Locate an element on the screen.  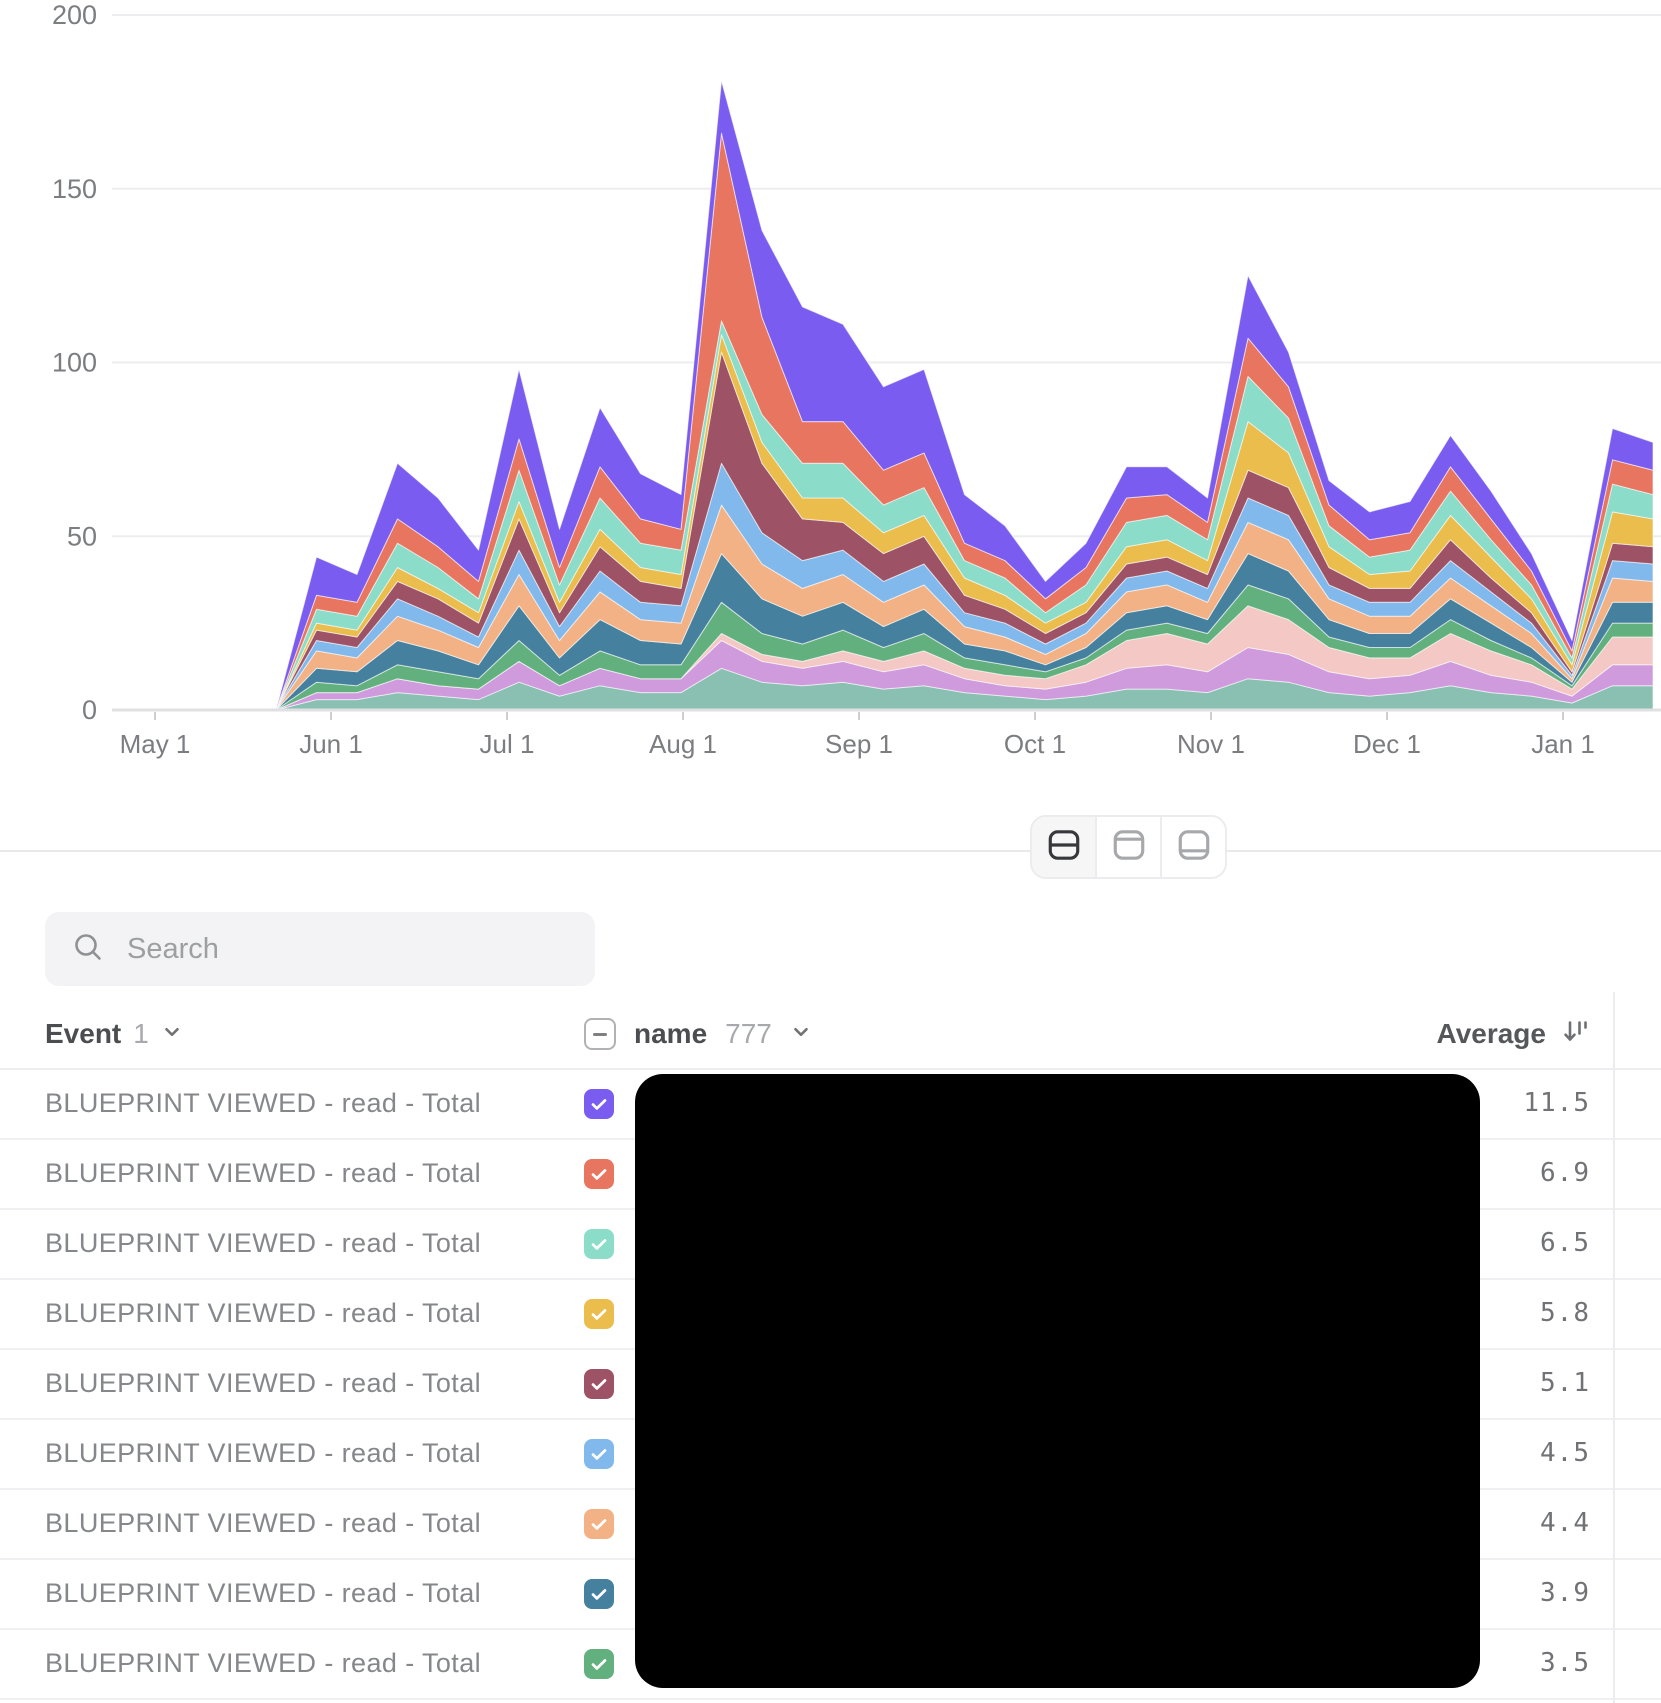
x-axis-label: Jul 1 is located at coordinates (507, 744).